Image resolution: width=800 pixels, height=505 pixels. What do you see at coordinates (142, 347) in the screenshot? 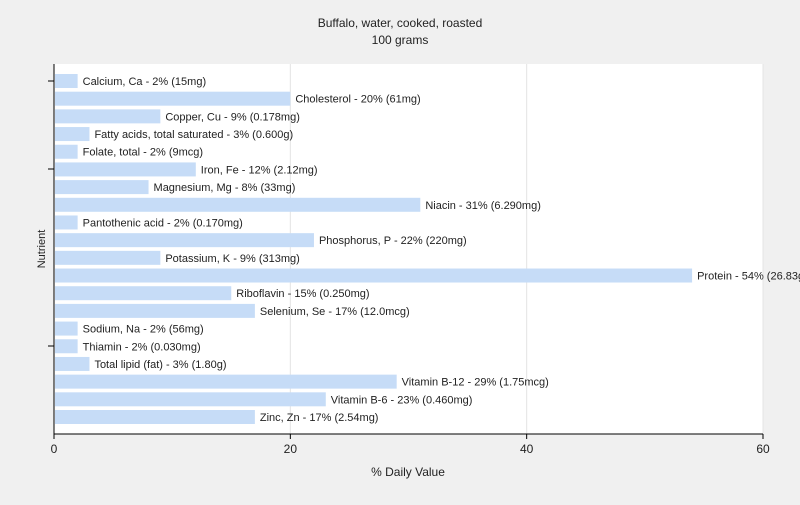
I see `bar-label: Thiamin - 2% (0.030mg)` at bounding box center [142, 347].